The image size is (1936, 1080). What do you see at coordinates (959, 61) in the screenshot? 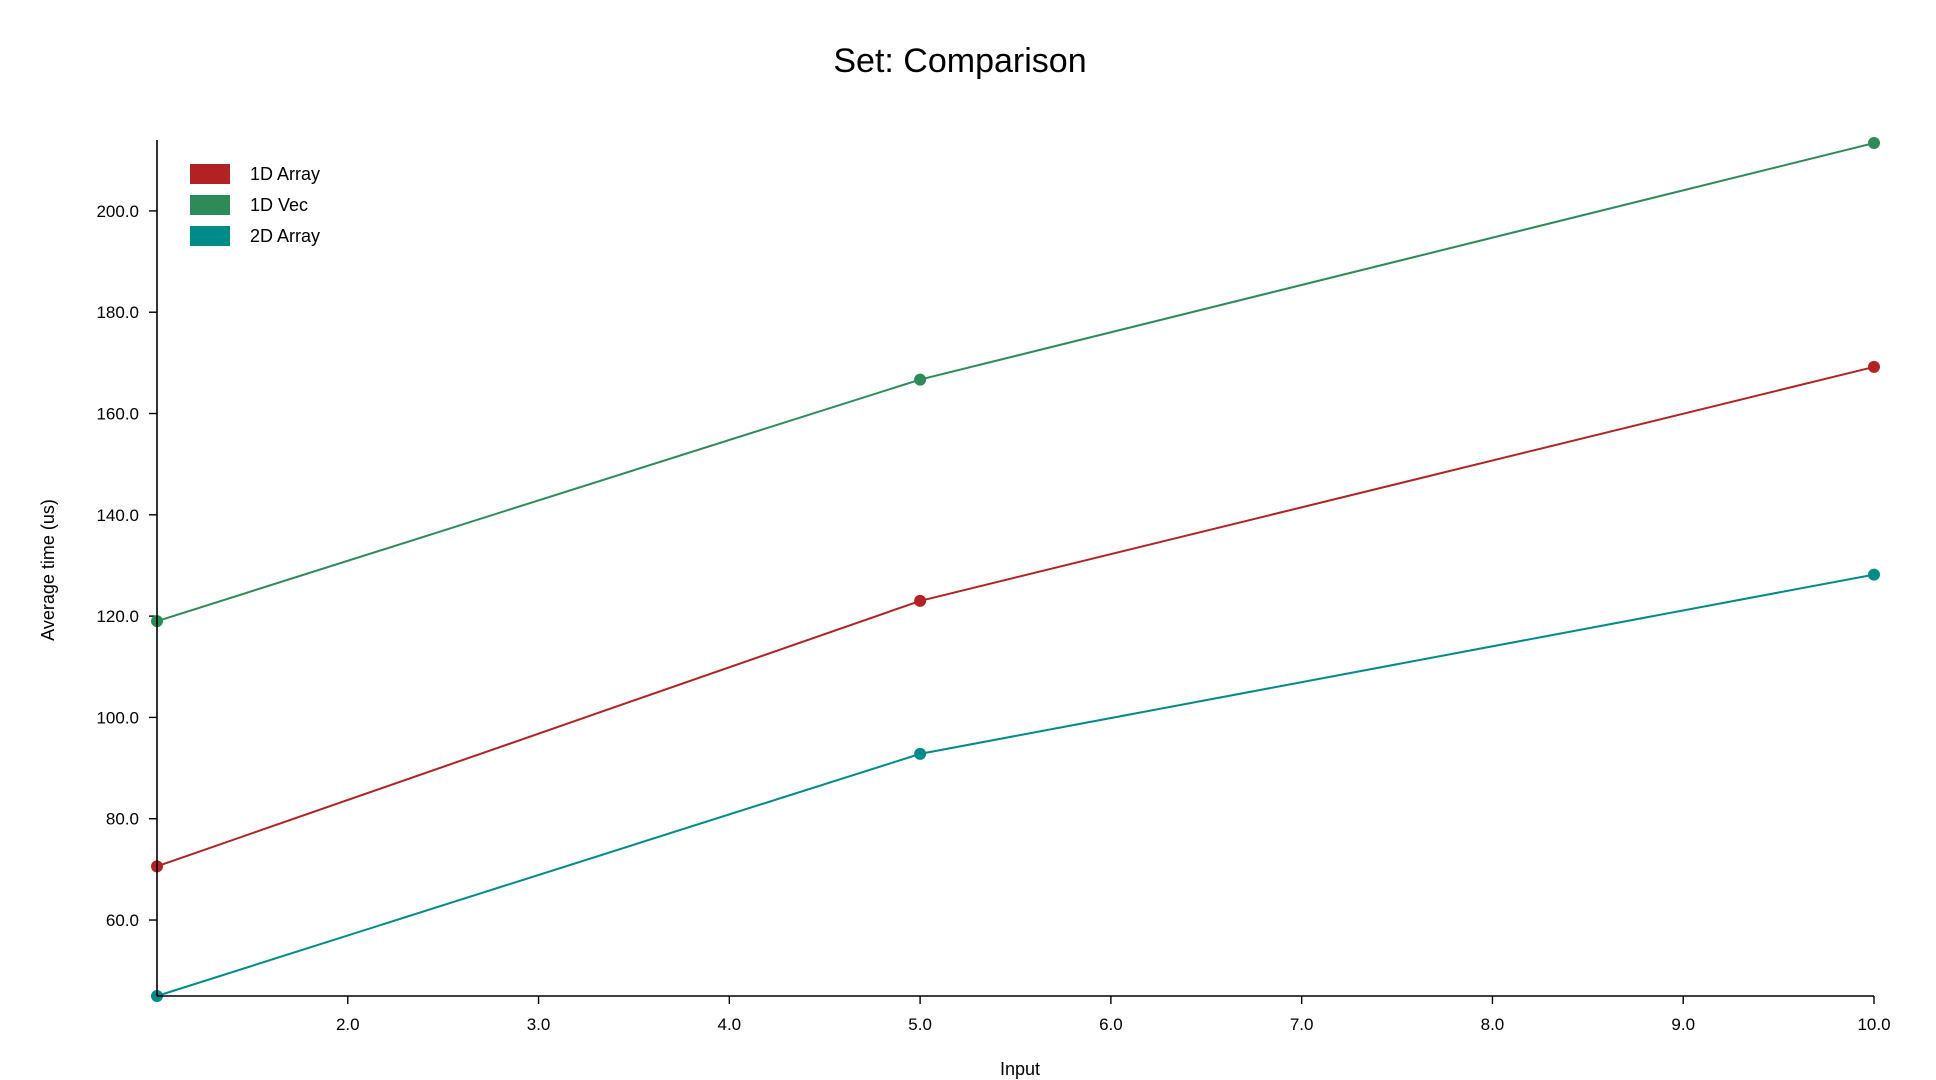
I see `chart-title: Set: Comparison` at bounding box center [959, 61].